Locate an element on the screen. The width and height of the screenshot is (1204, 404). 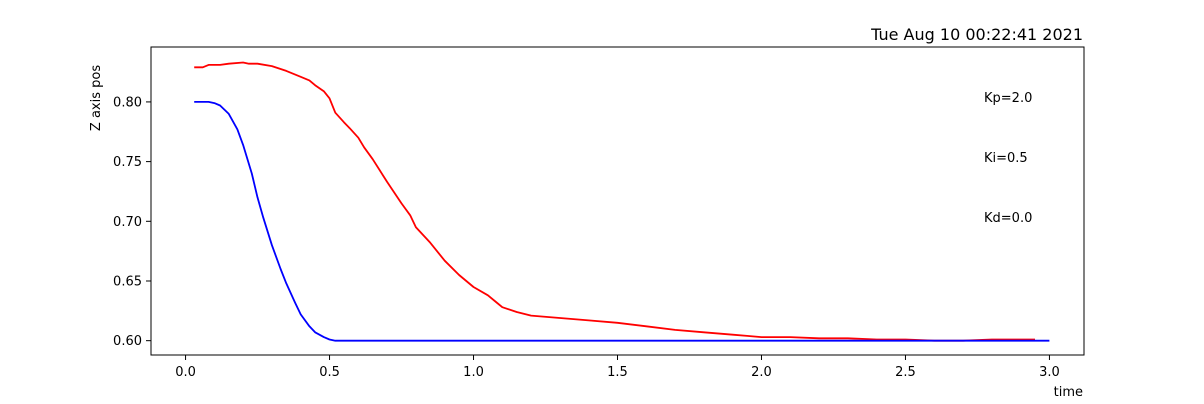
y-tick-label: 0.60 is located at coordinates (127, 341).